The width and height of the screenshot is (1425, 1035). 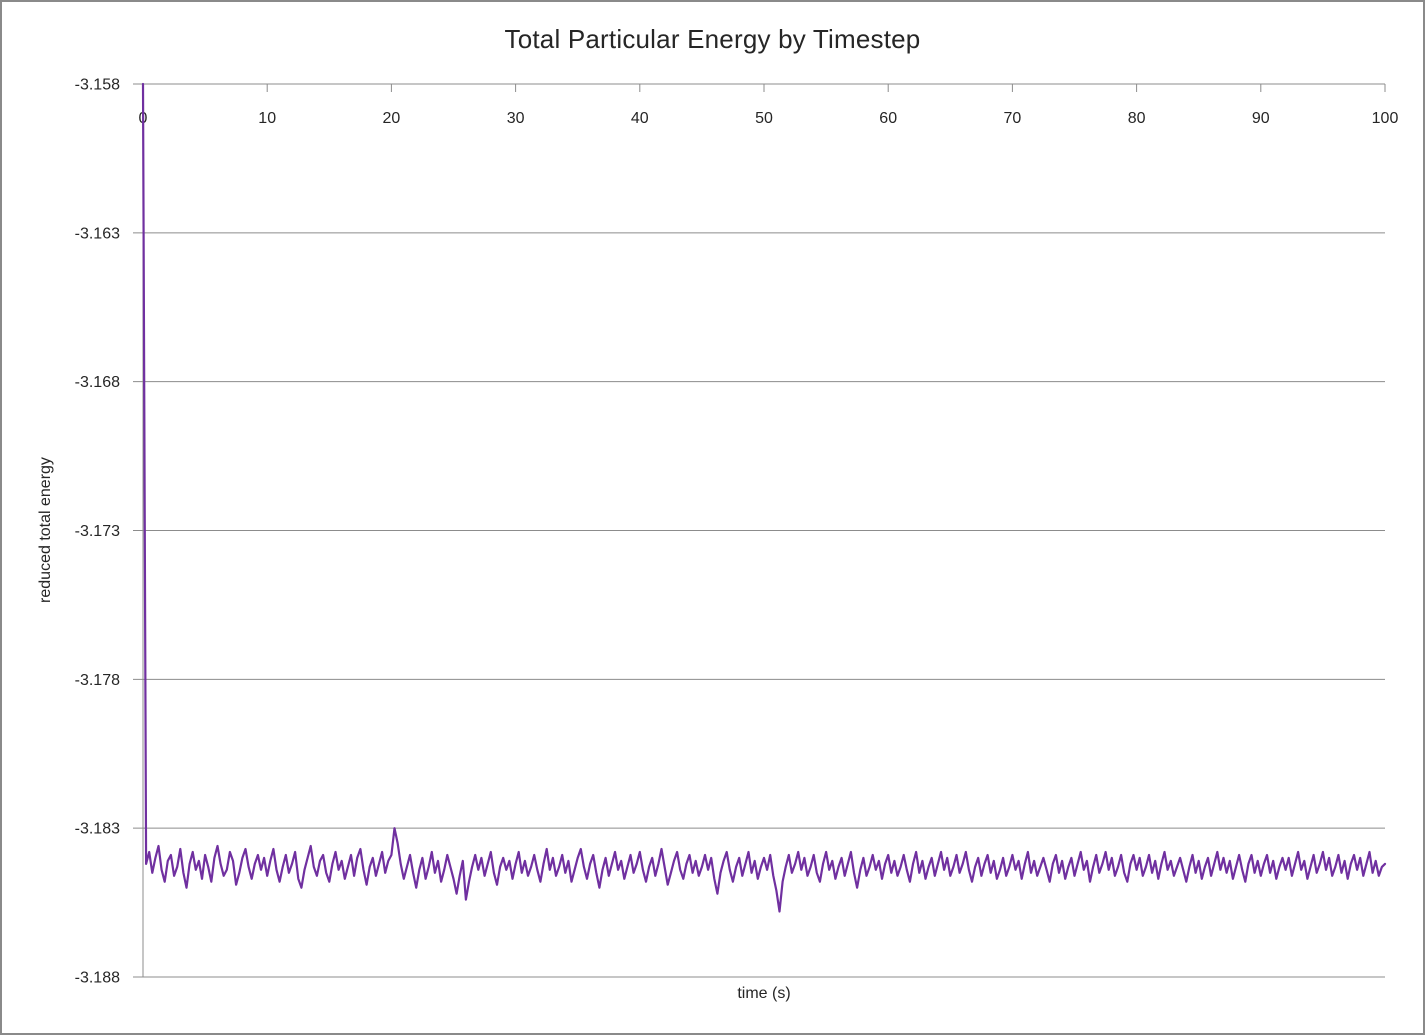 What do you see at coordinates (1261, 118) in the screenshot?
I see `x-tick-label: 90` at bounding box center [1261, 118].